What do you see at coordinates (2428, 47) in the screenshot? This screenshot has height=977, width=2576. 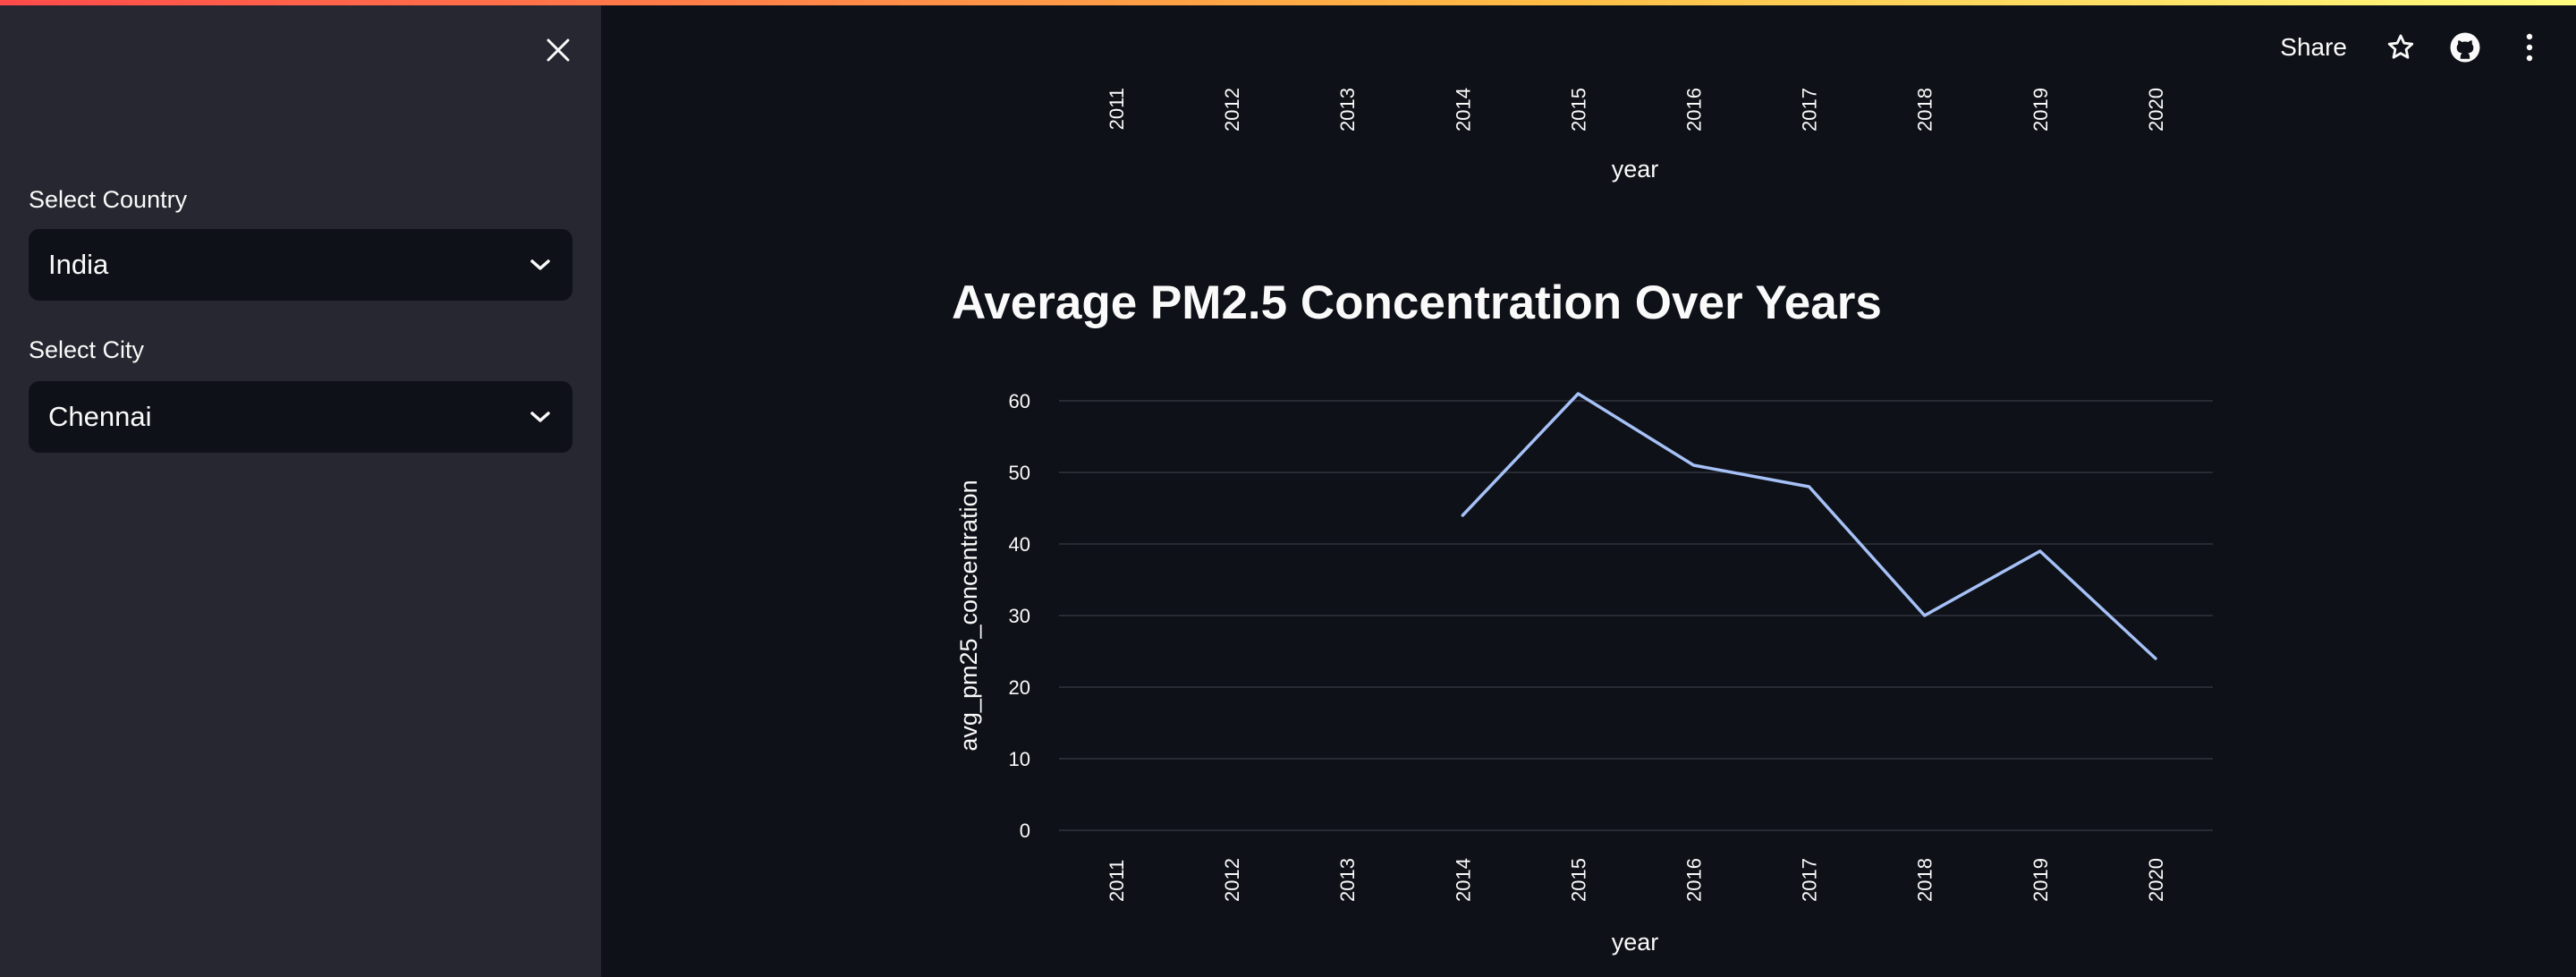 I see `header-actions: Share` at bounding box center [2428, 47].